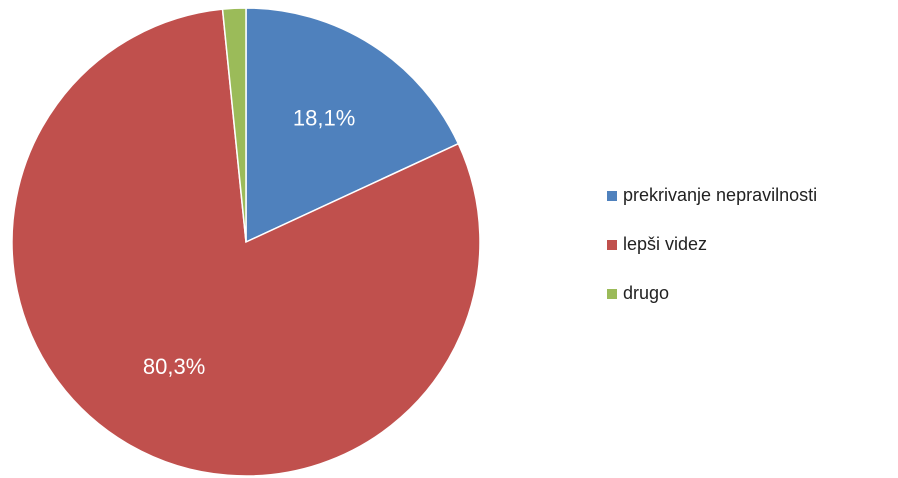  I want to click on legend-label: drugo, so click(646, 293).